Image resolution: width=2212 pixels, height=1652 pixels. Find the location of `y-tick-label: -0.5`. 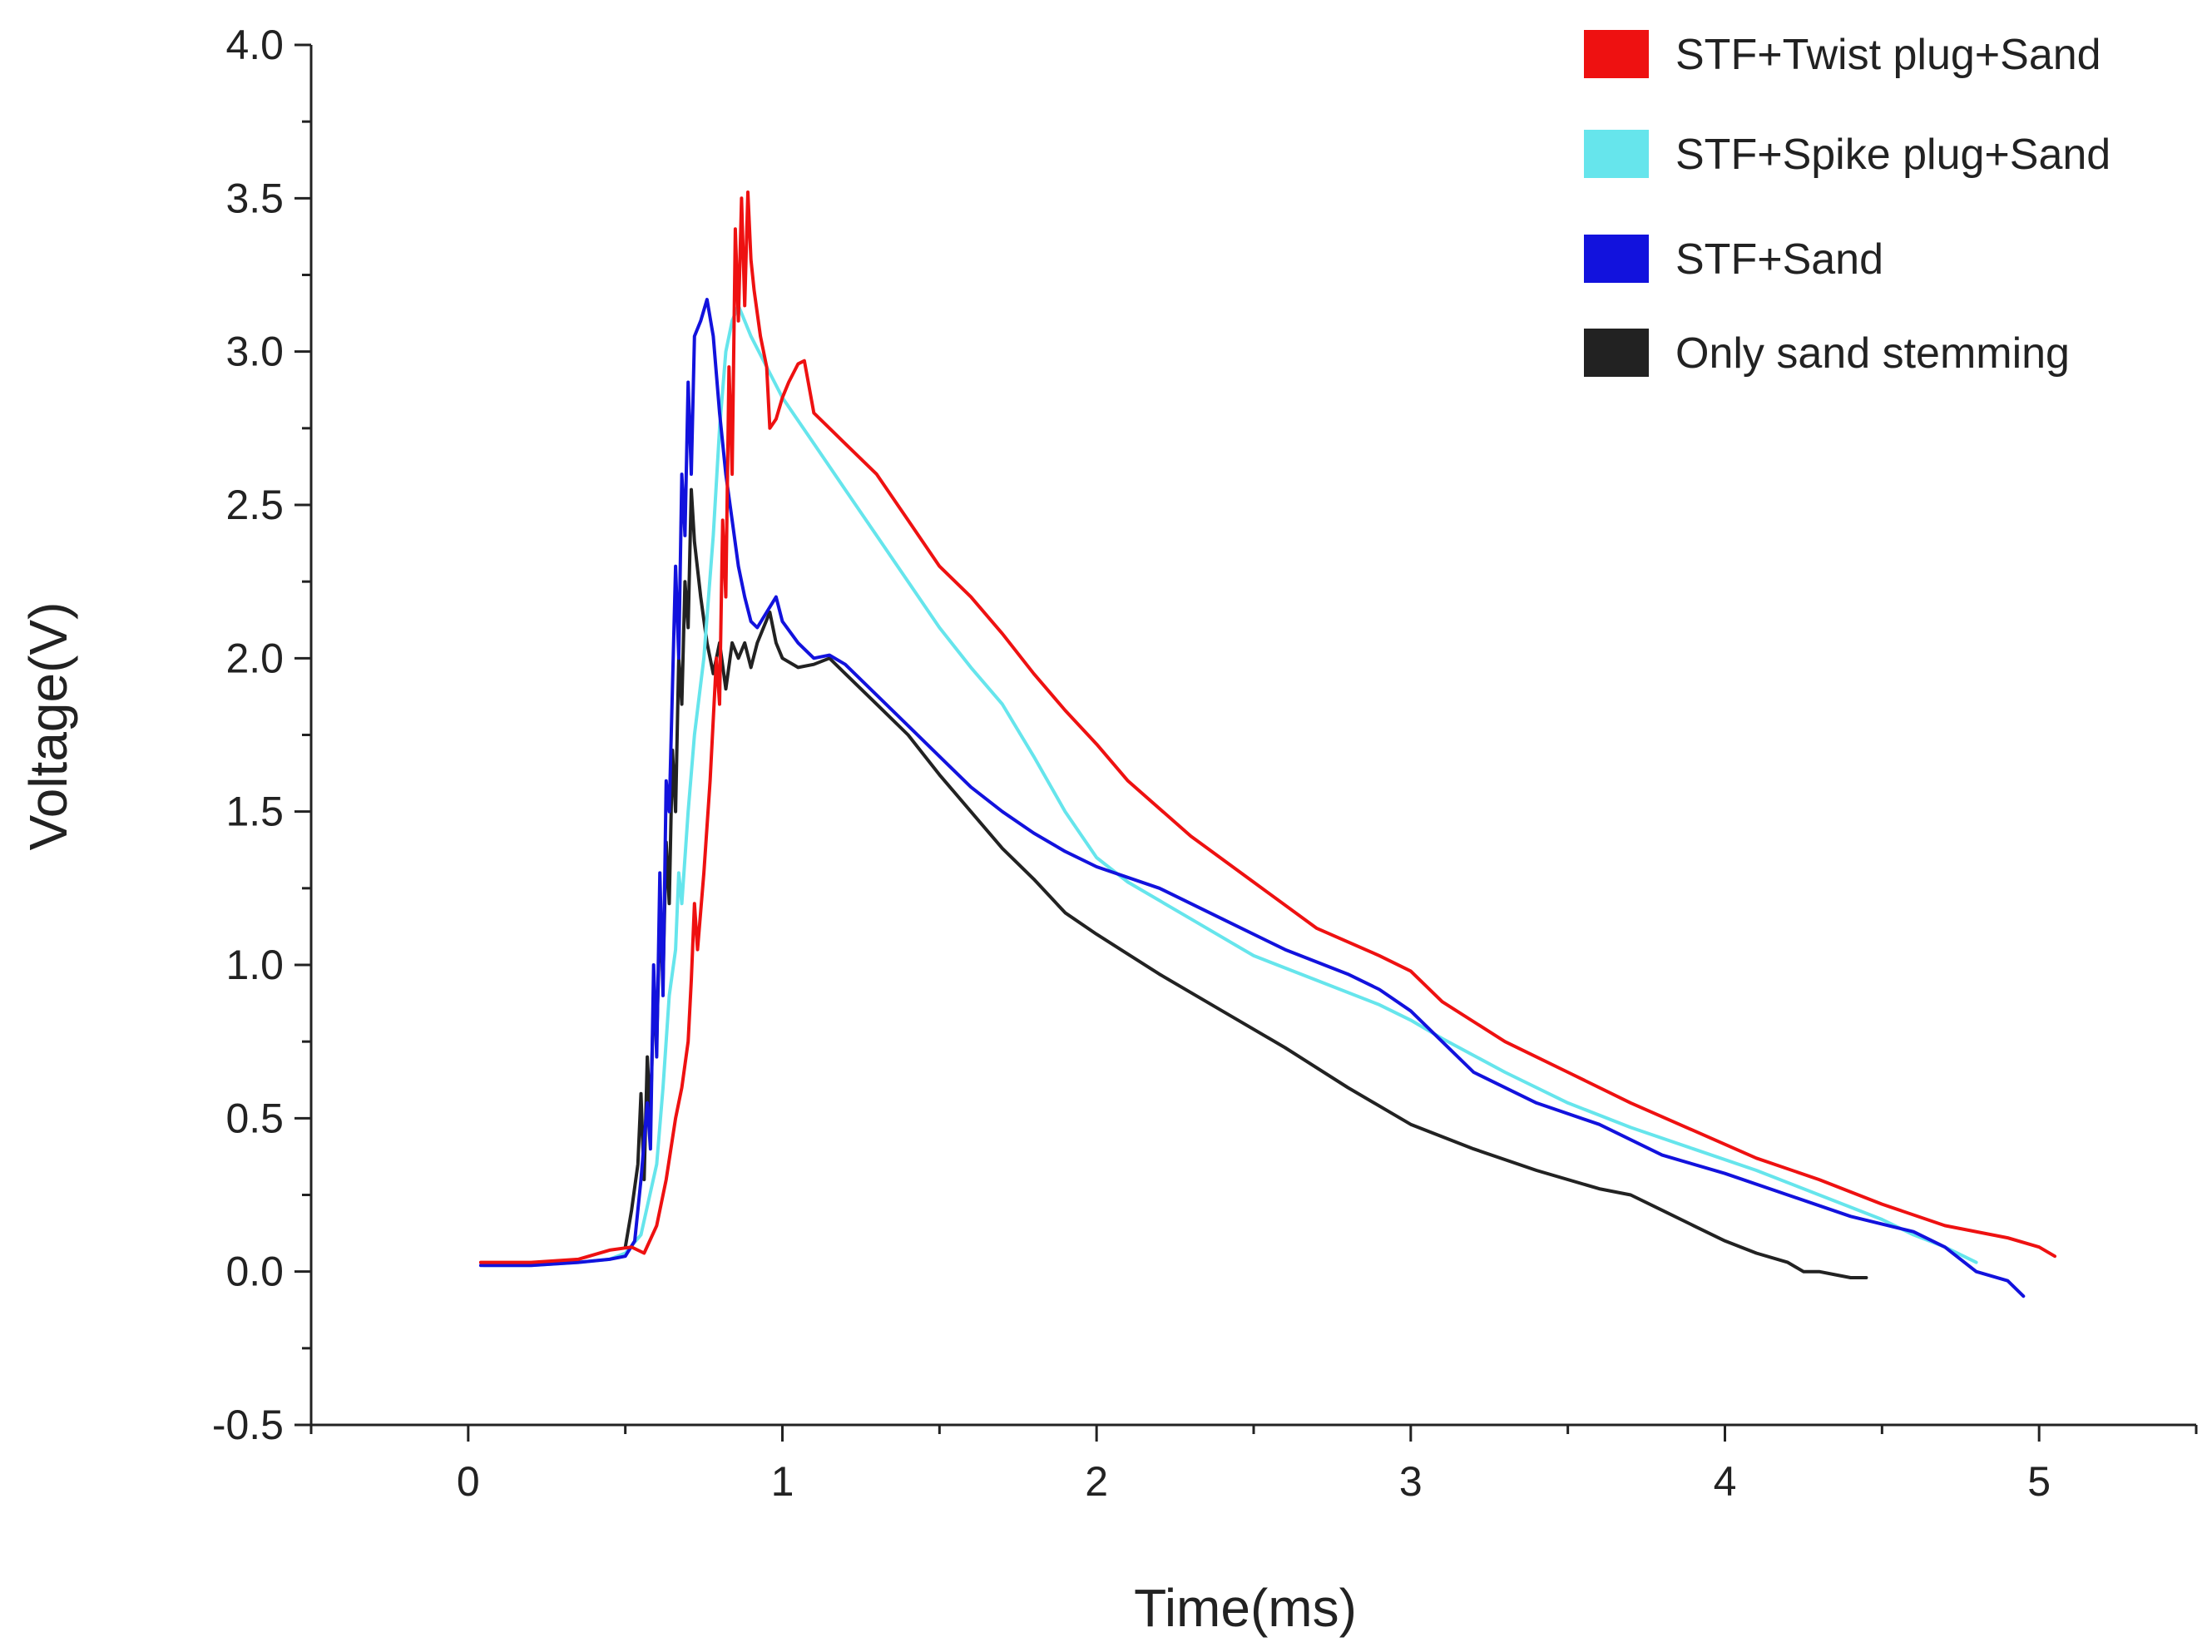

y-tick-label: -0.5 is located at coordinates (248, 1425).